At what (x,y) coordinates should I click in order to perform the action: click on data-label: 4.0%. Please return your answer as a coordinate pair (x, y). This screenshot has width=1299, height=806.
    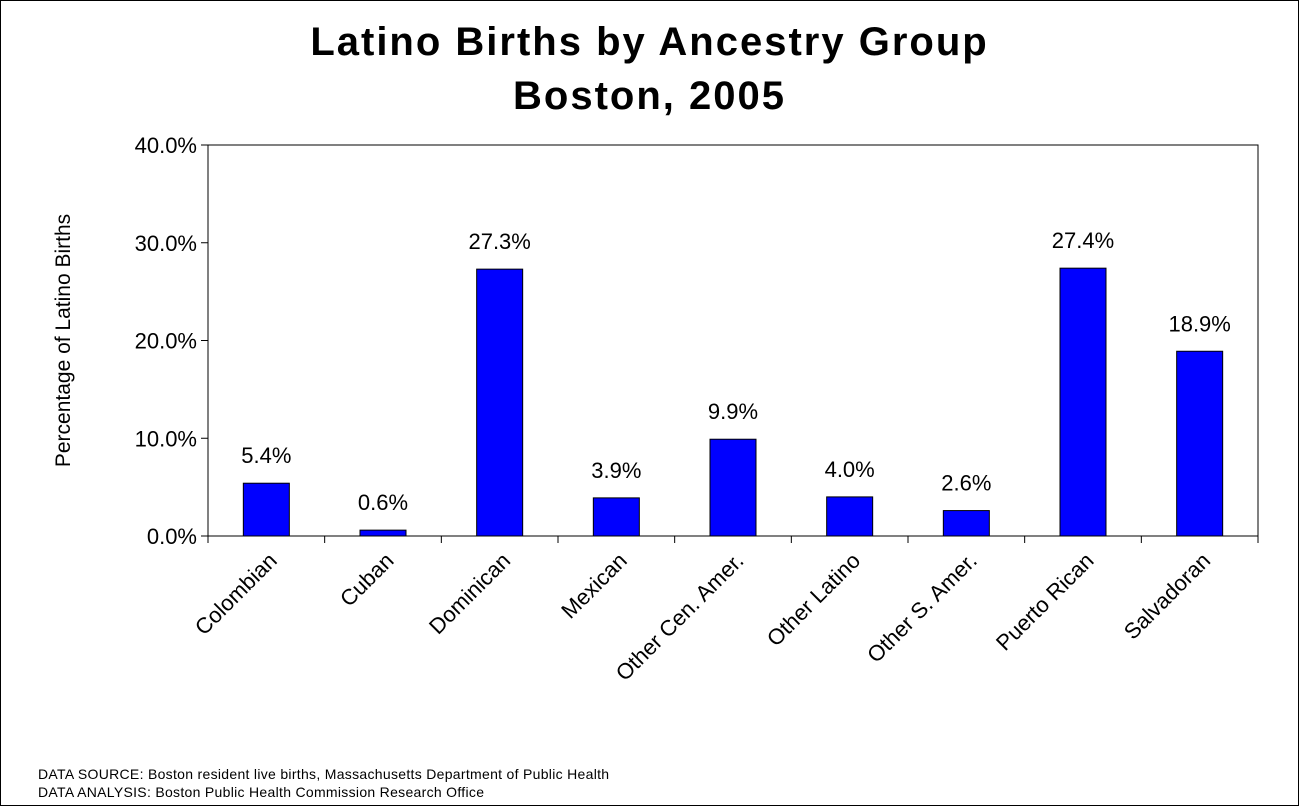
    Looking at the image, I should click on (850, 469).